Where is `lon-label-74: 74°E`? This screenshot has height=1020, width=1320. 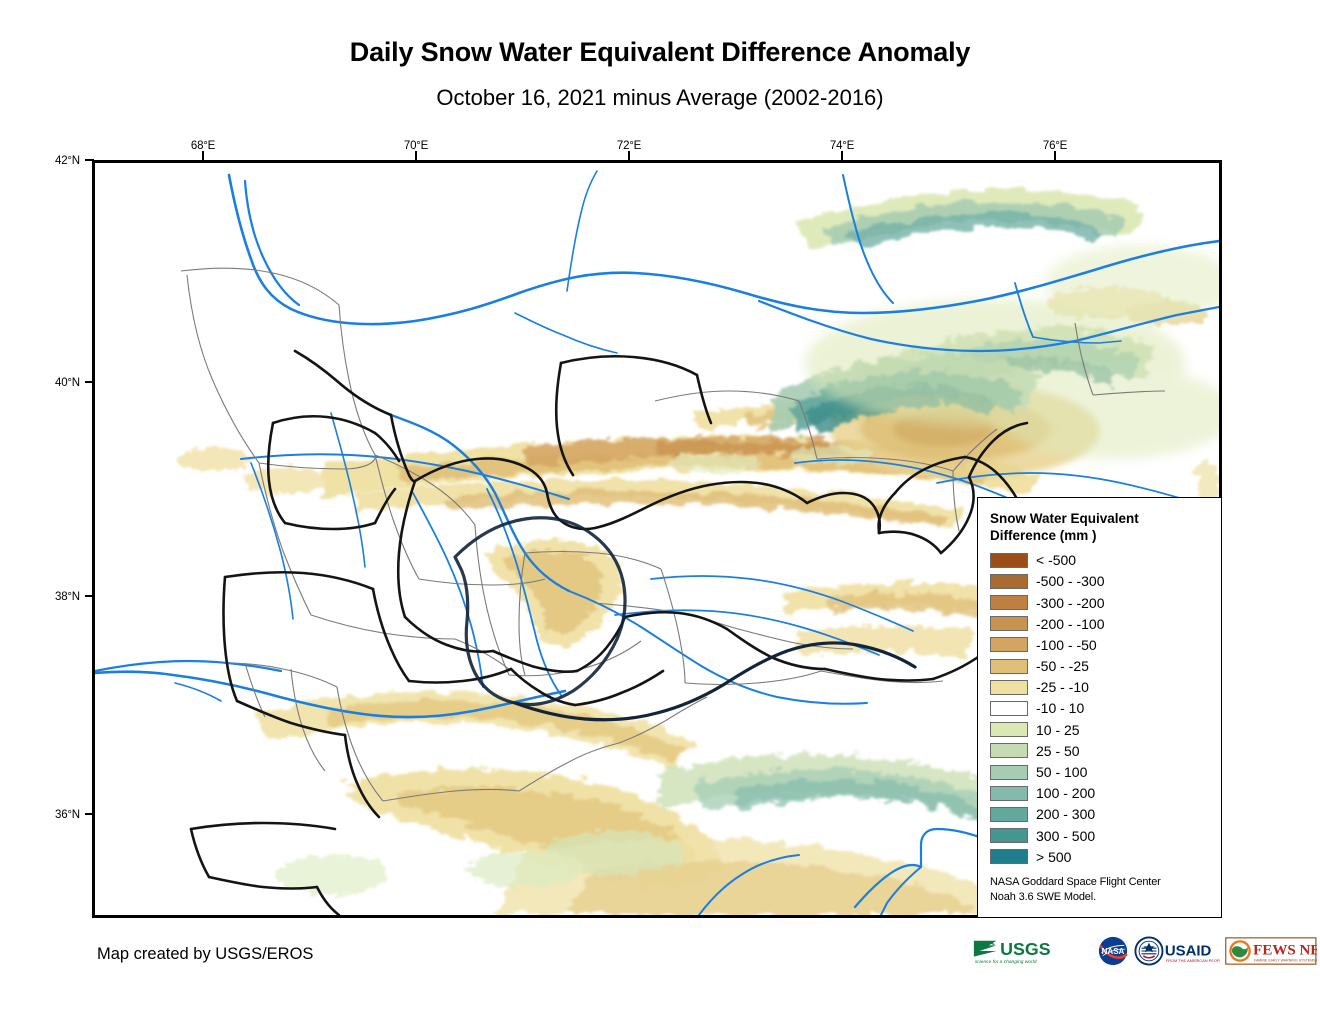
lon-label-74: 74°E is located at coordinates (842, 146).